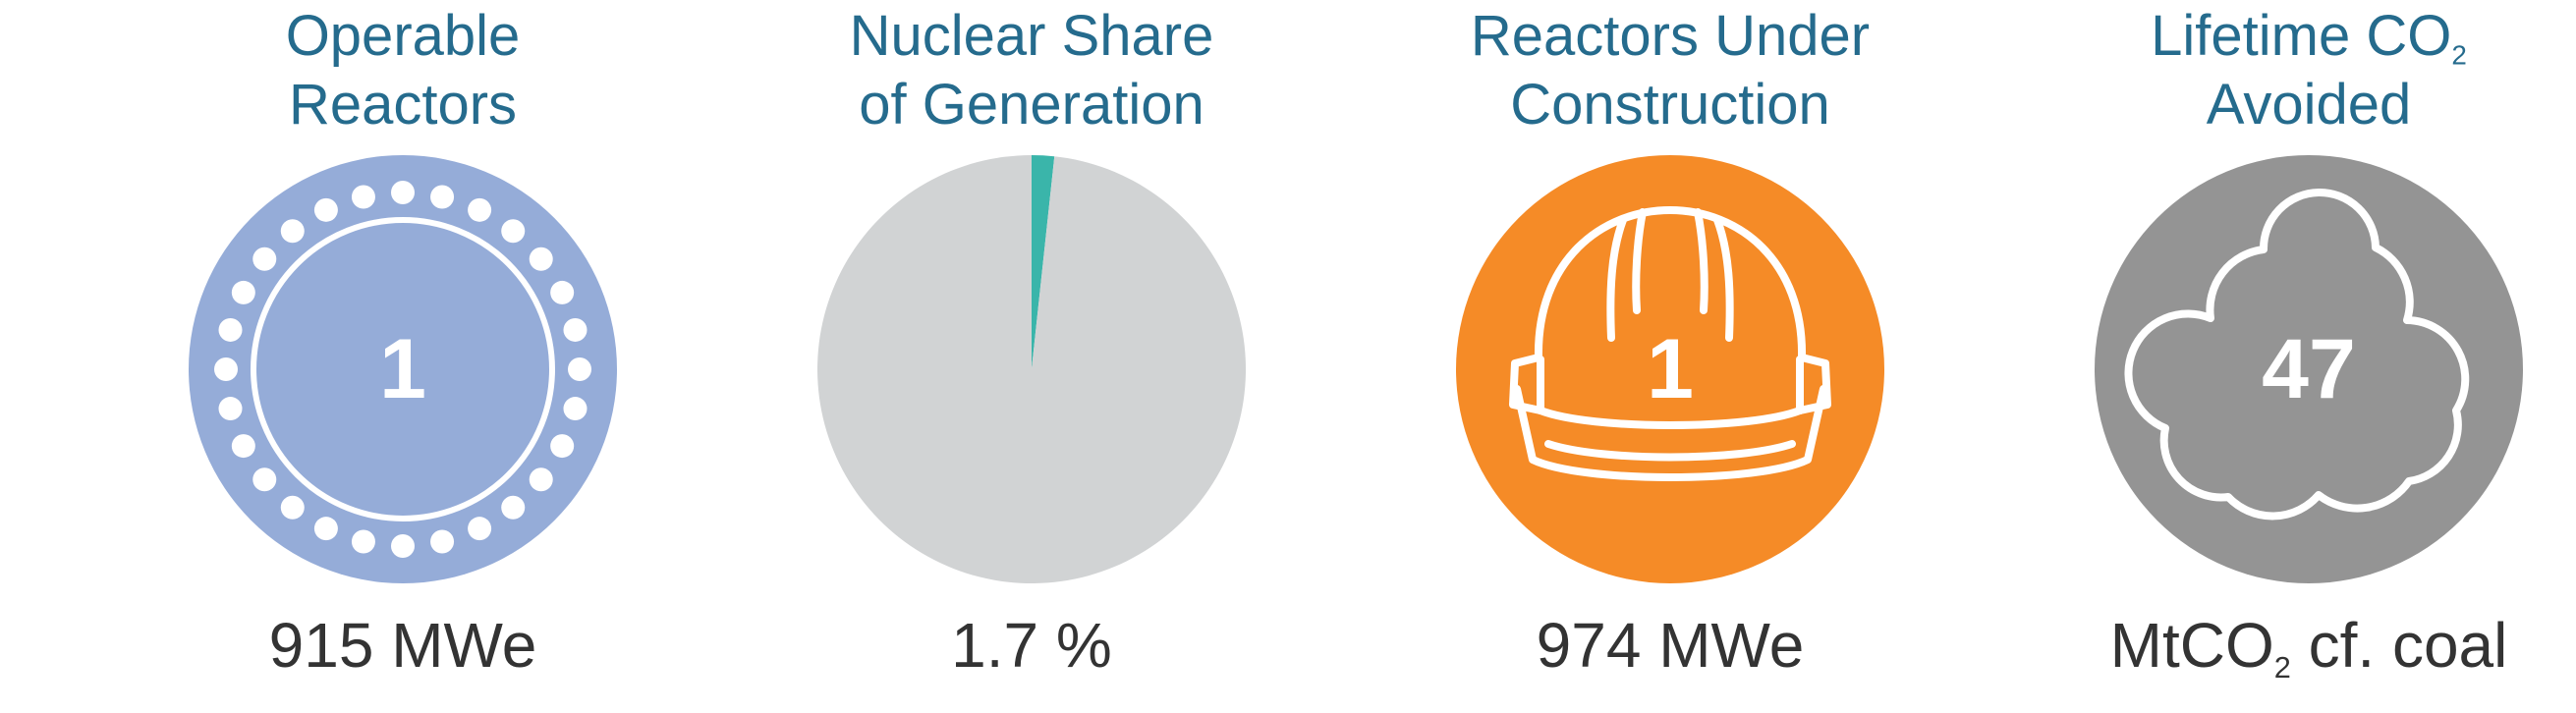 The width and height of the screenshot is (2576, 713). Describe the element at coordinates (2308, 647) in the screenshot. I see `co2-unit-label: MtCO2 cf. coal` at that location.